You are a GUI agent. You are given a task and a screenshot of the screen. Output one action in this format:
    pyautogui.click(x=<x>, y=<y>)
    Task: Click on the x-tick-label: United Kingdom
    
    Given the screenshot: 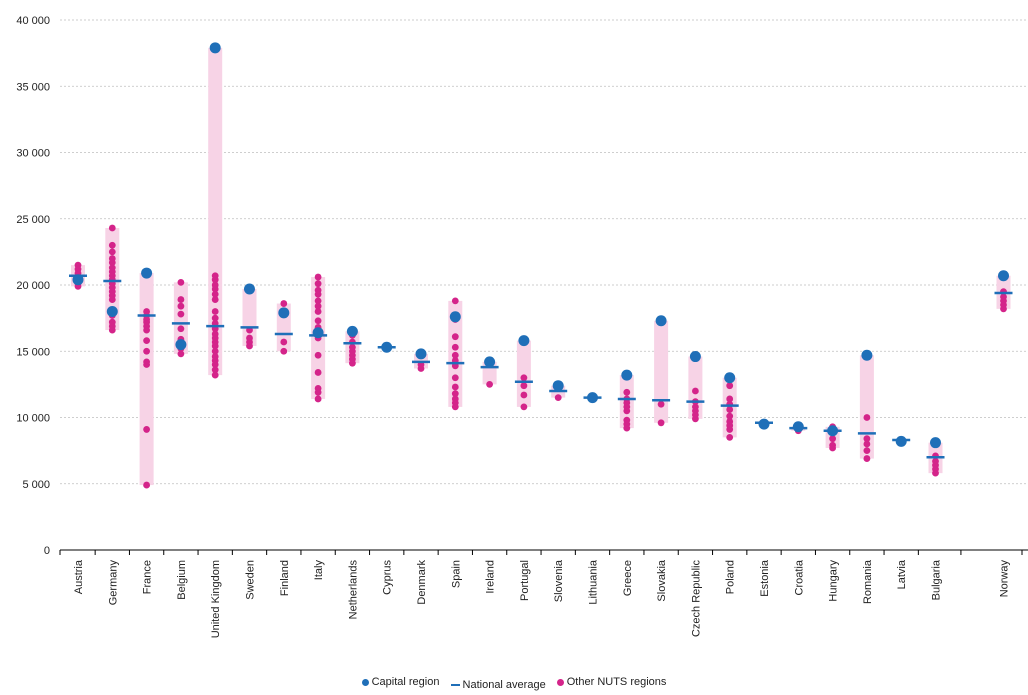 What is the action you would take?
    pyautogui.click(x=216, y=599)
    